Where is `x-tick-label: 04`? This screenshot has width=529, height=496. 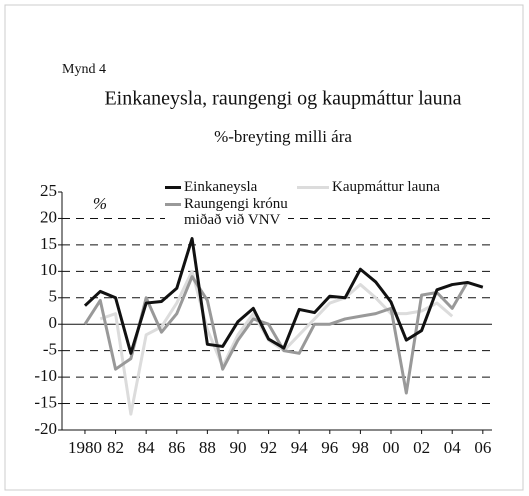 x-tick-label: 04 is located at coordinates (453, 447).